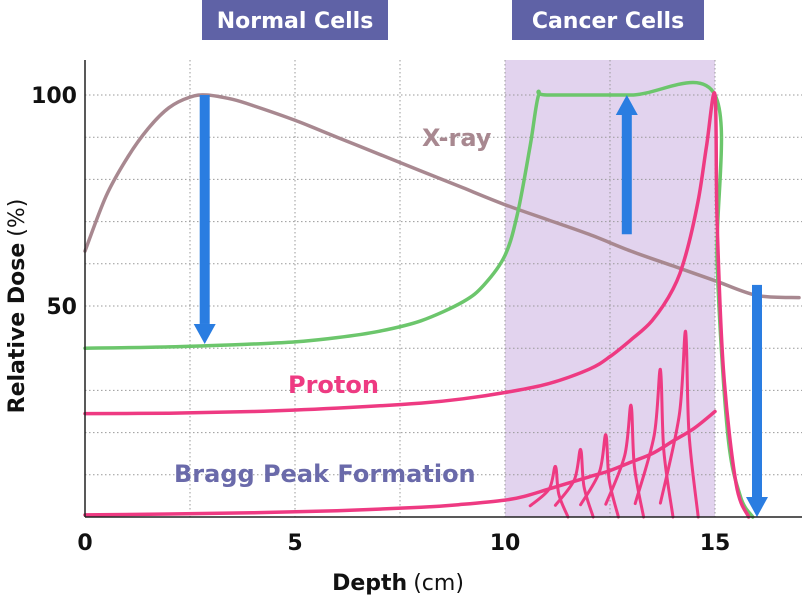 The height and width of the screenshot is (600, 802). What do you see at coordinates (84, 543) in the screenshot?
I see `x-tick-label: 0` at bounding box center [84, 543].